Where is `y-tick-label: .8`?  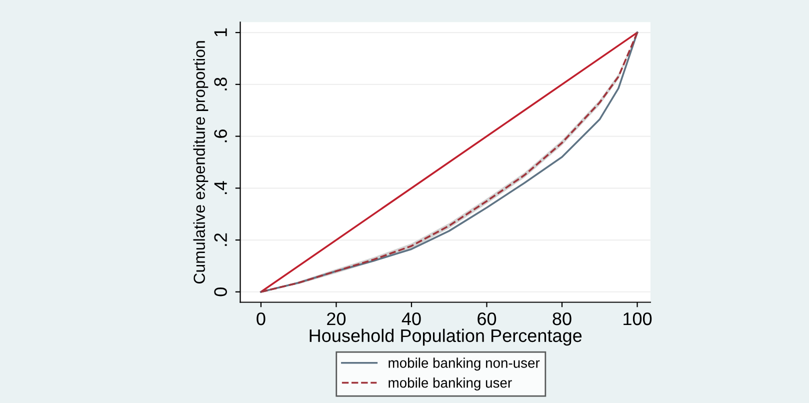 y-tick-label: .8 is located at coordinates (220, 84).